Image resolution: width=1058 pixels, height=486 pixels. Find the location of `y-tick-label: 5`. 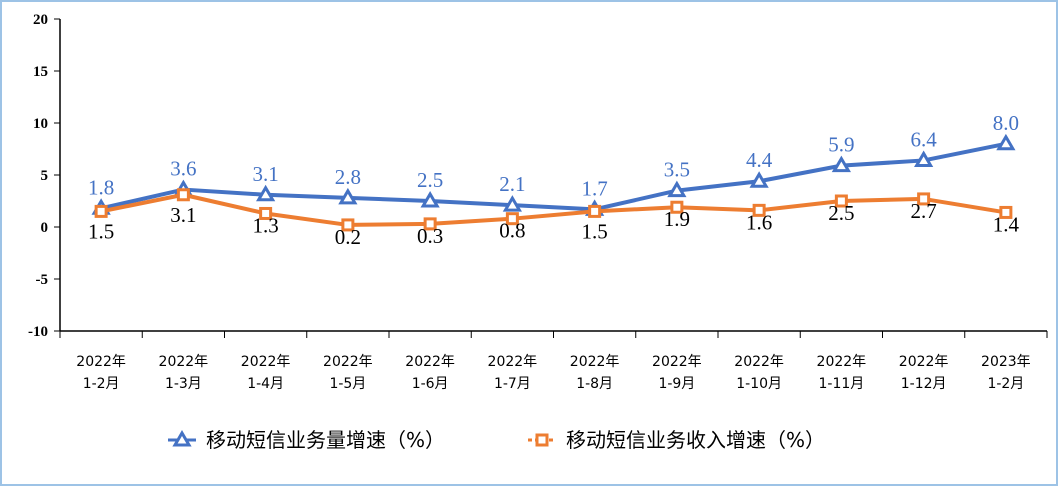

y-tick-label: 5 is located at coordinates (45, 176).